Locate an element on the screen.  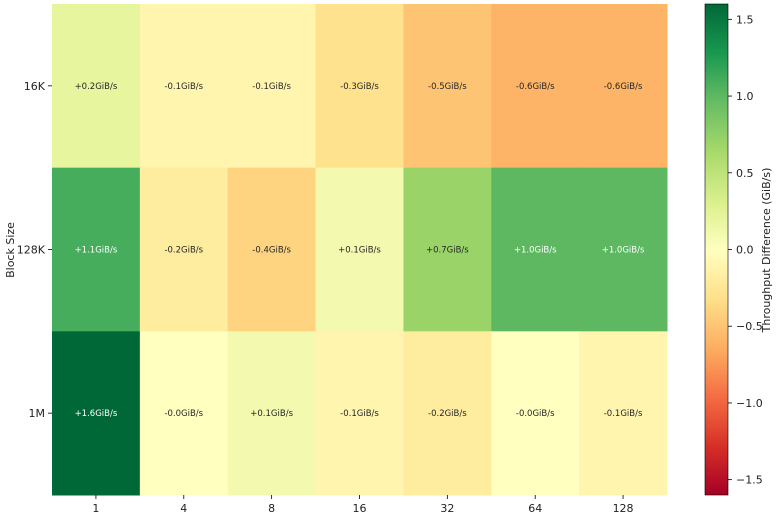
cell-value-label: -0.5GiB/s is located at coordinates (447, 87).